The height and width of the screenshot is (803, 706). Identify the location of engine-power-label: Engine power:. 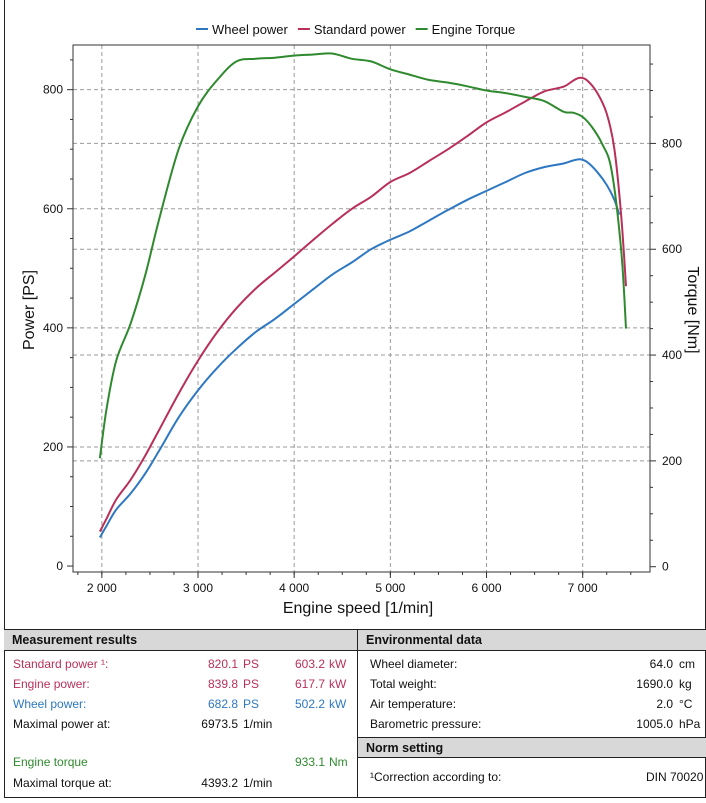
(51, 684).